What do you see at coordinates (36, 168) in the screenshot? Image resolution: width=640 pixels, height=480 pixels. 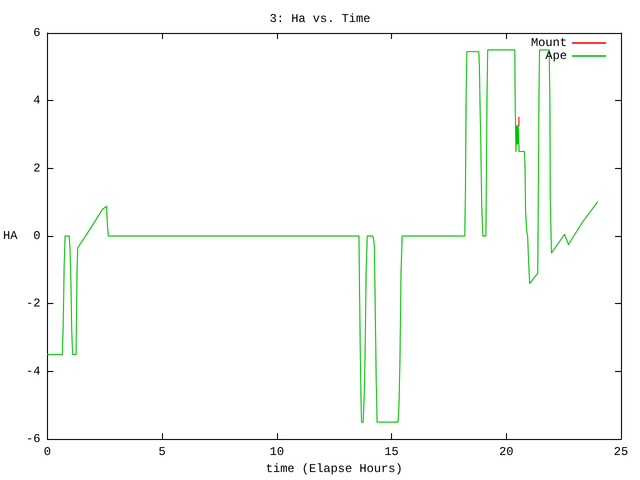 I see `y-tick-label: 2` at bounding box center [36, 168].